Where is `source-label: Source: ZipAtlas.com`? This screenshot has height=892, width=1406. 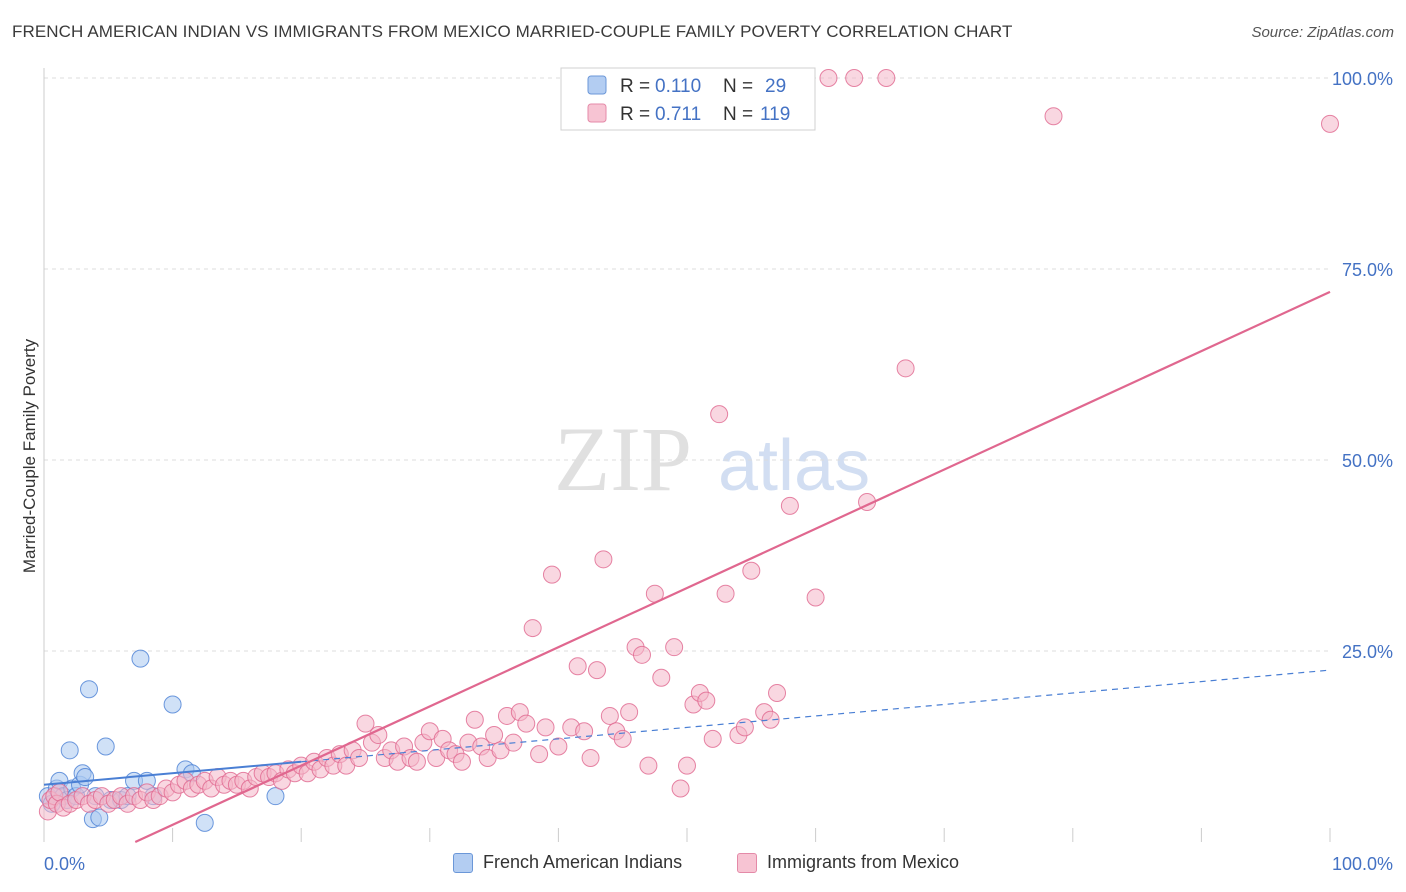
source-label: Source: ZipAtlas.com is located at coordinates (1322, 32).